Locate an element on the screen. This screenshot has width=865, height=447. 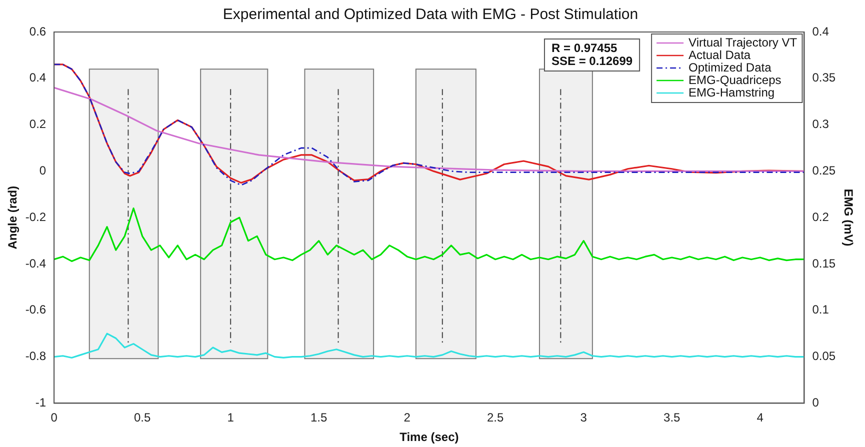
y2-tick-label: 0.1 is located at coordinates (821, 309).